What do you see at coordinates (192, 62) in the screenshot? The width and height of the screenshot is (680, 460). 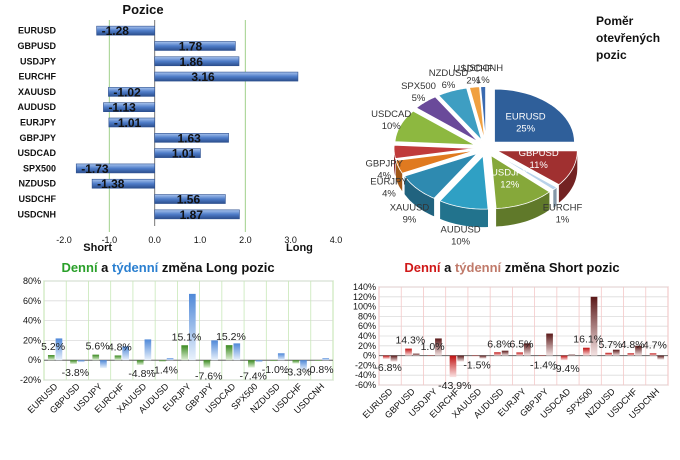 I see `value-label: 1.86` at bounding box center [192, 62].